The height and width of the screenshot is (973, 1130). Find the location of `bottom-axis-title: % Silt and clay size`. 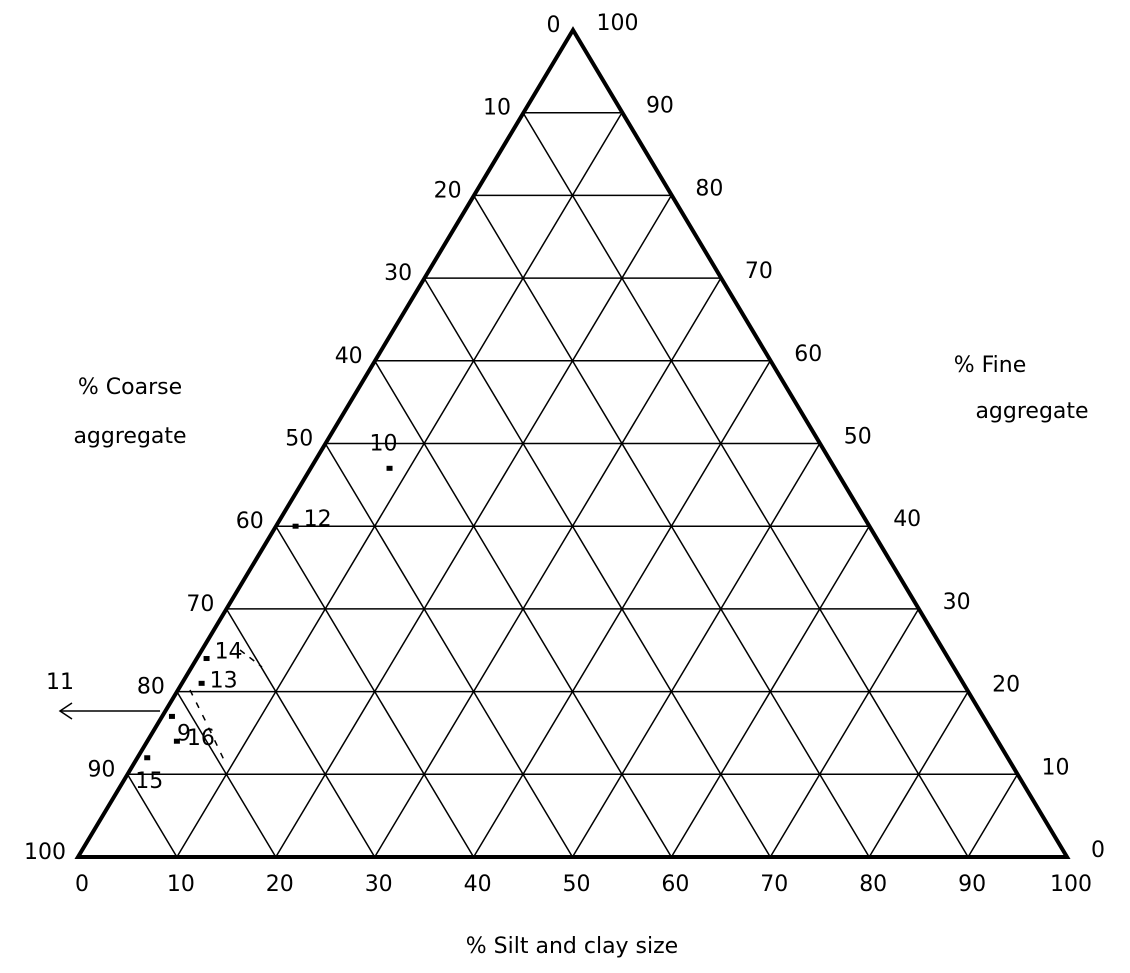

bottom-axis-title: % Silt and clay size is located at coordinates (572, 946).